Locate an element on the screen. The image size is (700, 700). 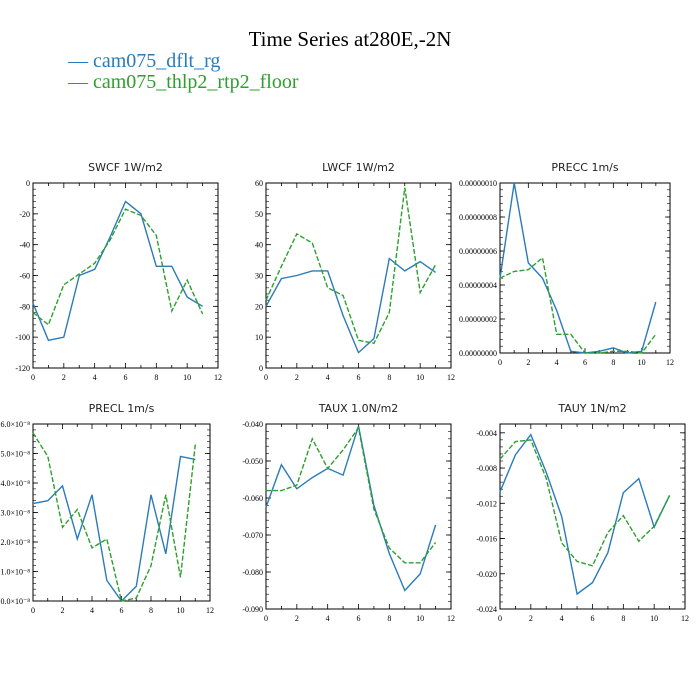
y-tick-label: 4.0×10⁻⁸ is located at coordinates (15, 483).